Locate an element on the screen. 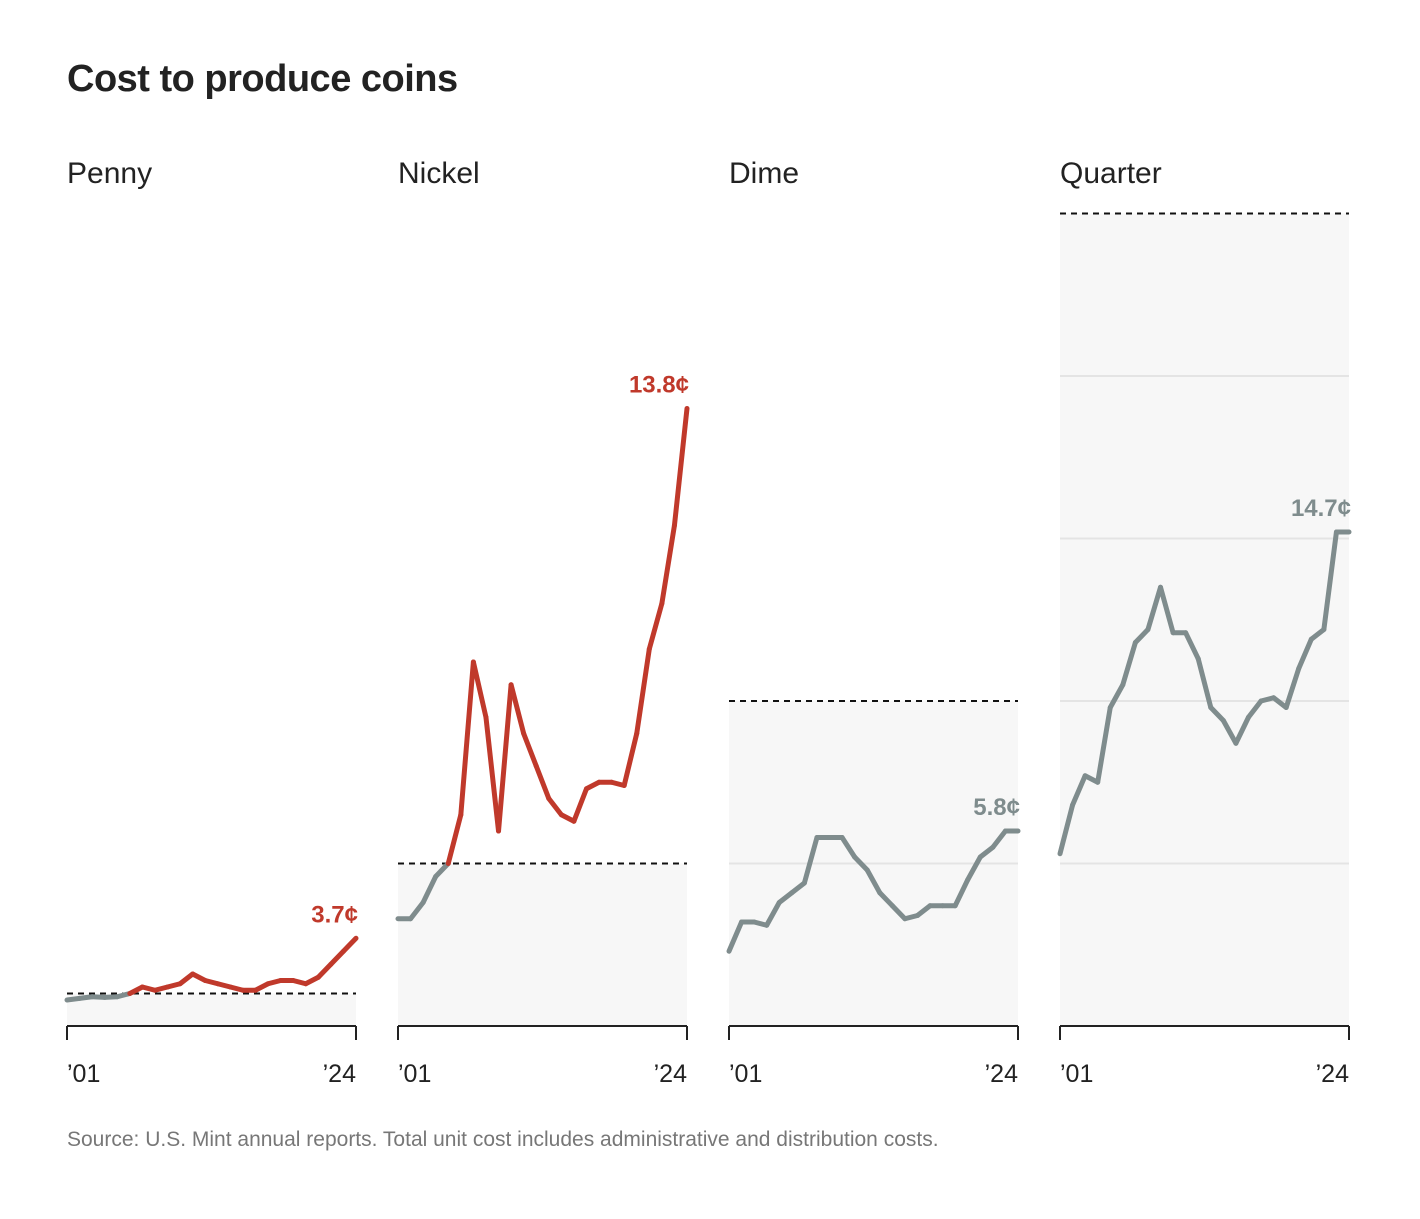 The image size is (1420, 1219). end-value-label: 3.7¢ is located at coordinates (334, 914).